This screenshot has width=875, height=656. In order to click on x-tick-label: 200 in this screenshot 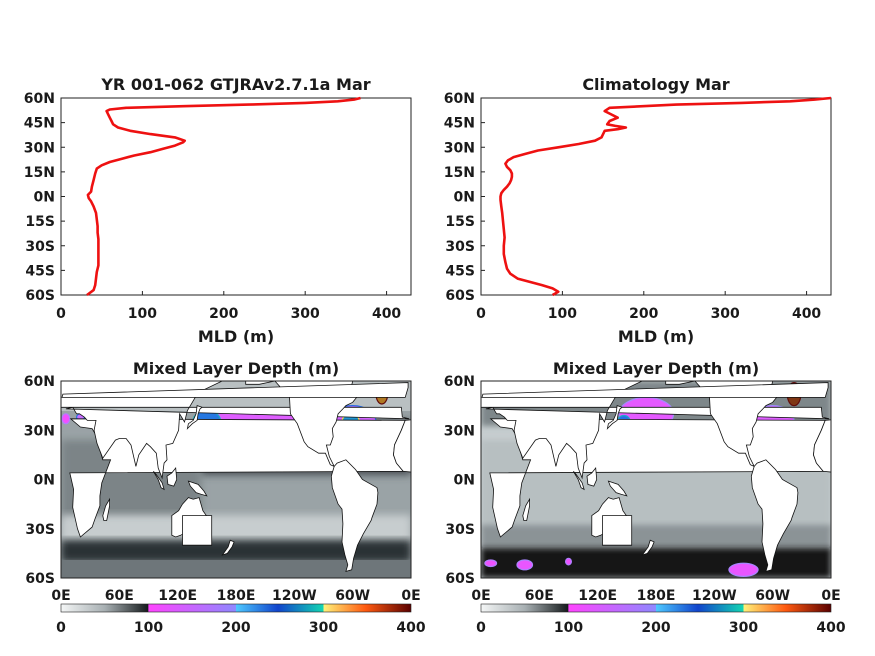, I will do `click(643, 314)`.